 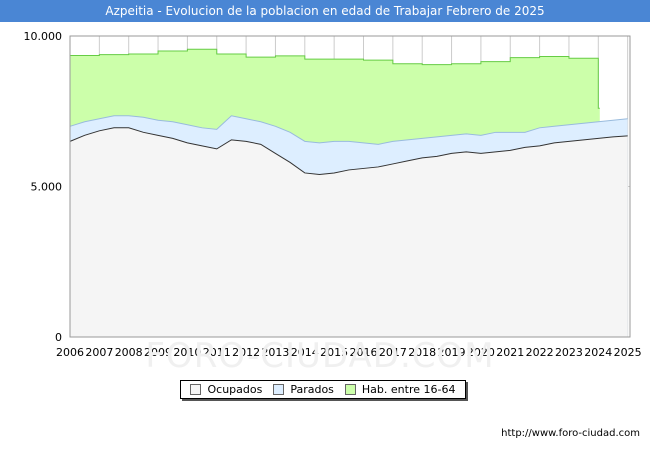 I want to click on legend-swatch-habitantes, so click(x=350, y=389).